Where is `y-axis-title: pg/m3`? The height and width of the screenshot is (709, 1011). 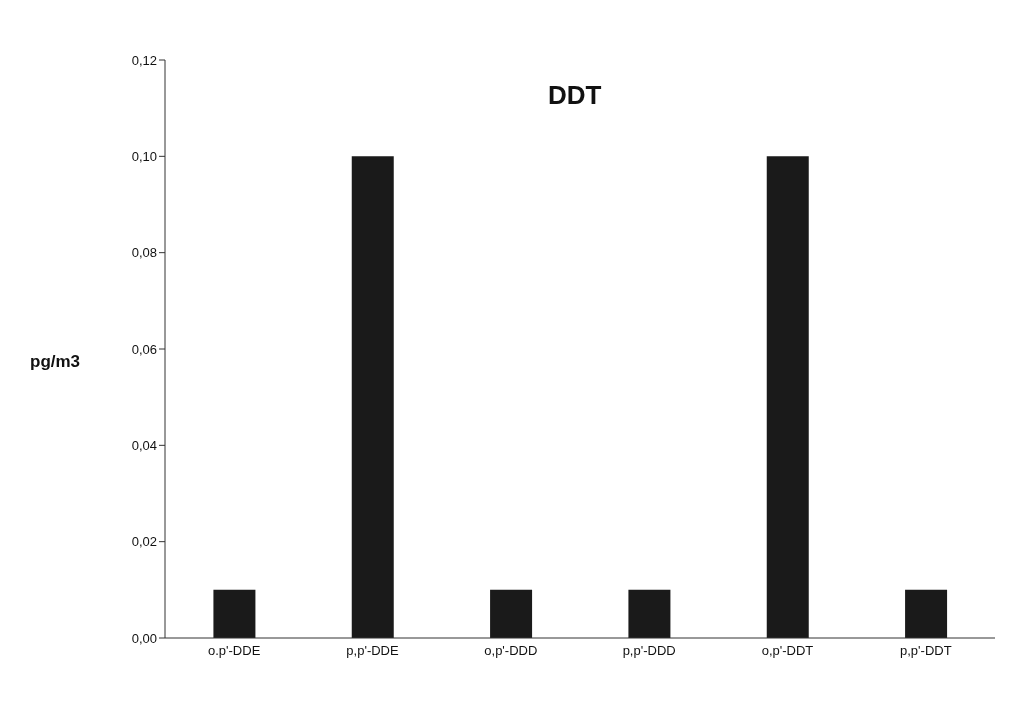 y-axis-title: pg/m3 is located at coordinates (55, 362).